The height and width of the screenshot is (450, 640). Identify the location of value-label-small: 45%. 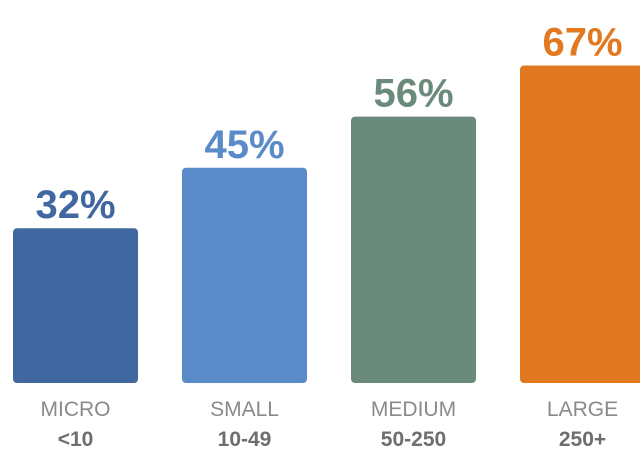
(244, 145).